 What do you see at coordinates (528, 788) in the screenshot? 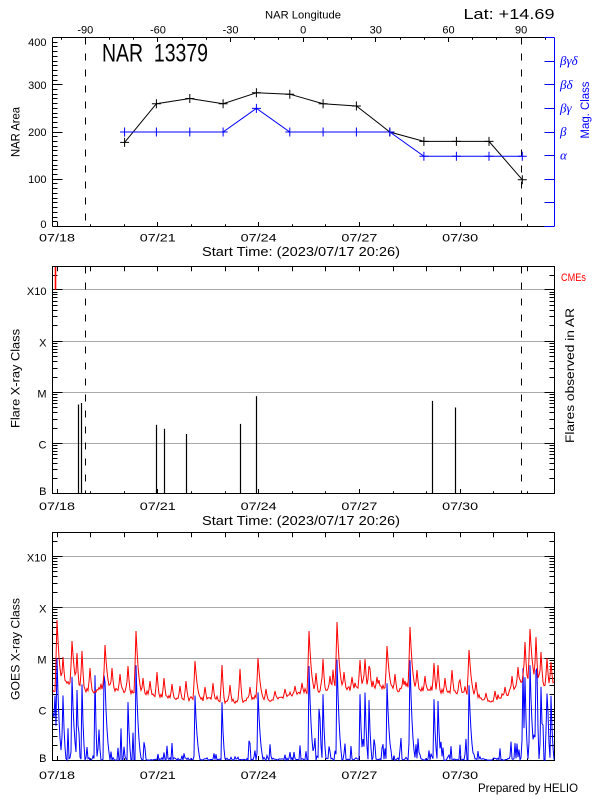
I see `svg-text: Prepared by HELIO` at bounding box center [528, 788].